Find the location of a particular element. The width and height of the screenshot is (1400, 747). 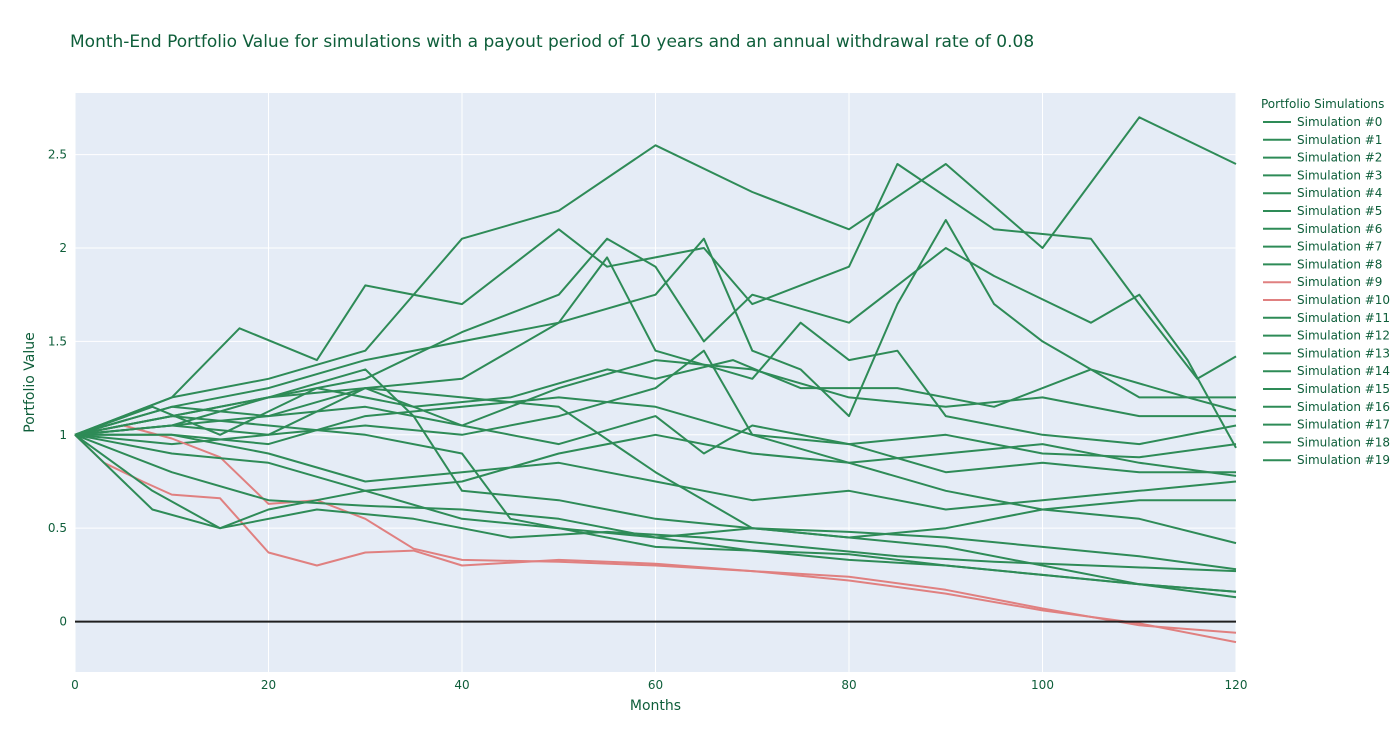

legend-item-label: Simulation #14 is located at coordinates (1343, 371).